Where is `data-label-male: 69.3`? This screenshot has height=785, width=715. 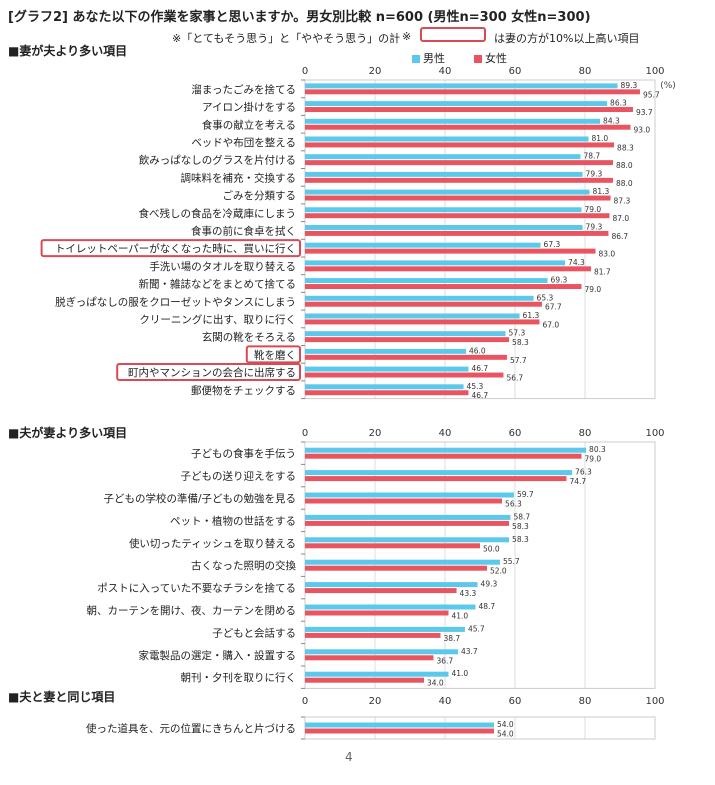
data-label-male: 69.3 is located at coordinates (559, 280).